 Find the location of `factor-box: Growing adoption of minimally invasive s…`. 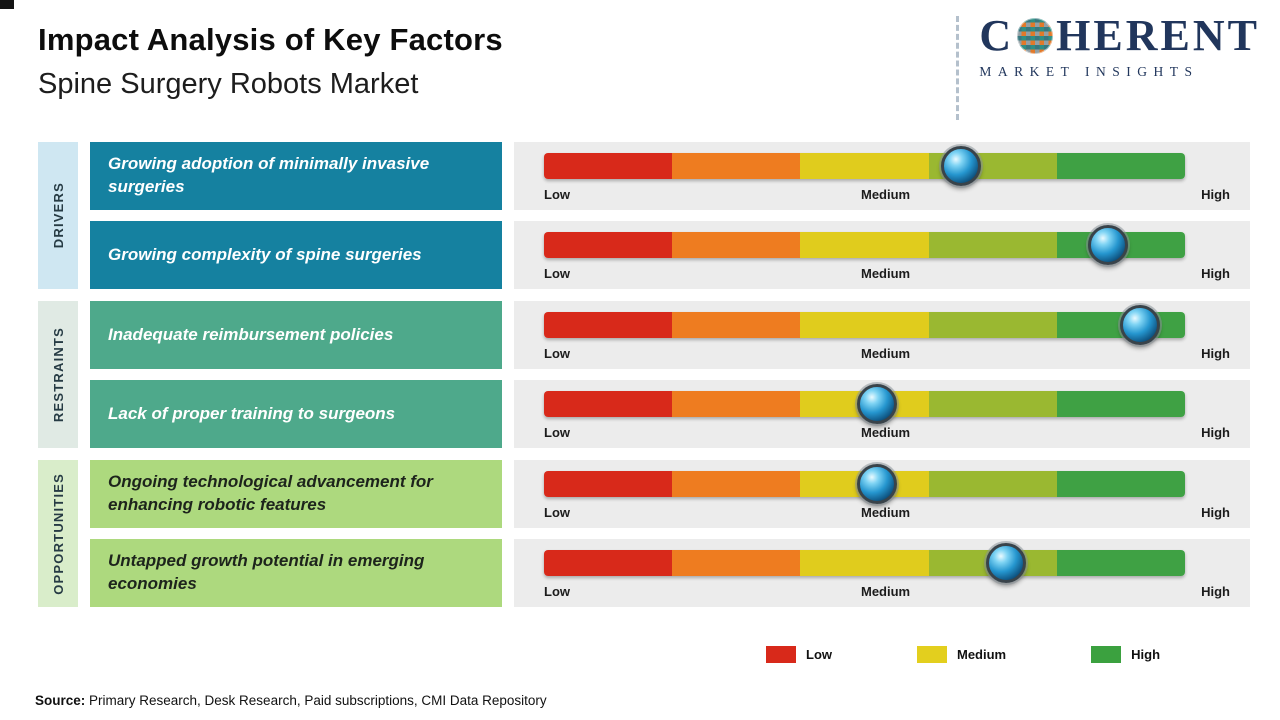

factor-box: Growing adoption of minimally invasive s… is located at coordinates (296, 176).